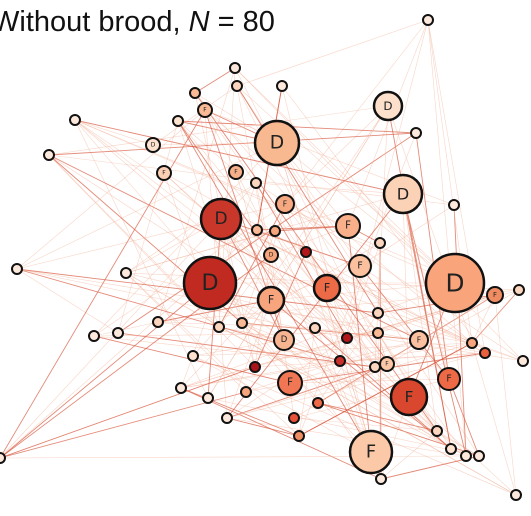 This screenshot has height=516, width=531. What do you see at coordinates (242, 22) in the screenshot?
I see `title-value: = 80` at bounding box center [242, 22].